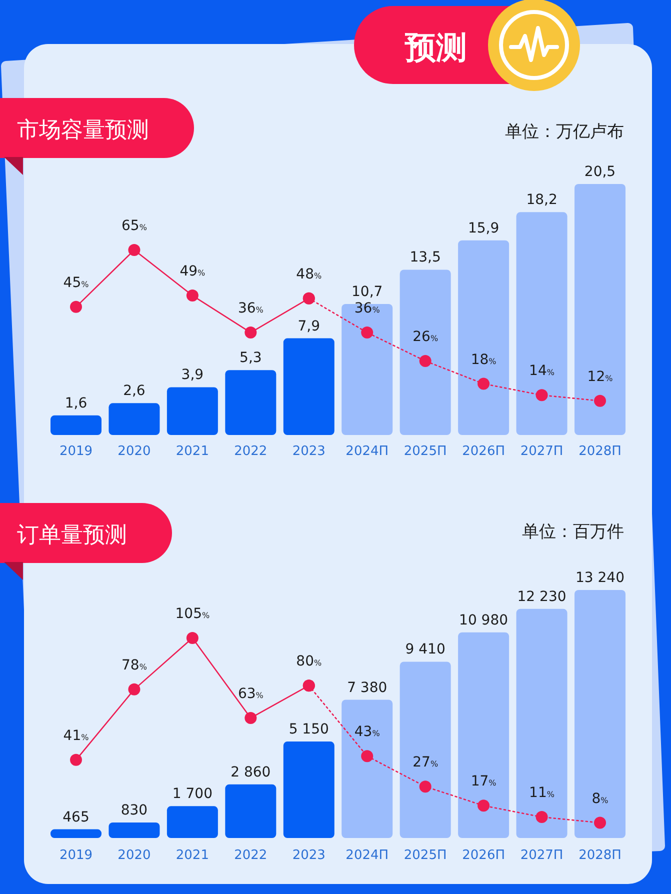  Describe the element at coordinates (192, 375) in the screenshot. I see `data-label: 3,9` at that location.